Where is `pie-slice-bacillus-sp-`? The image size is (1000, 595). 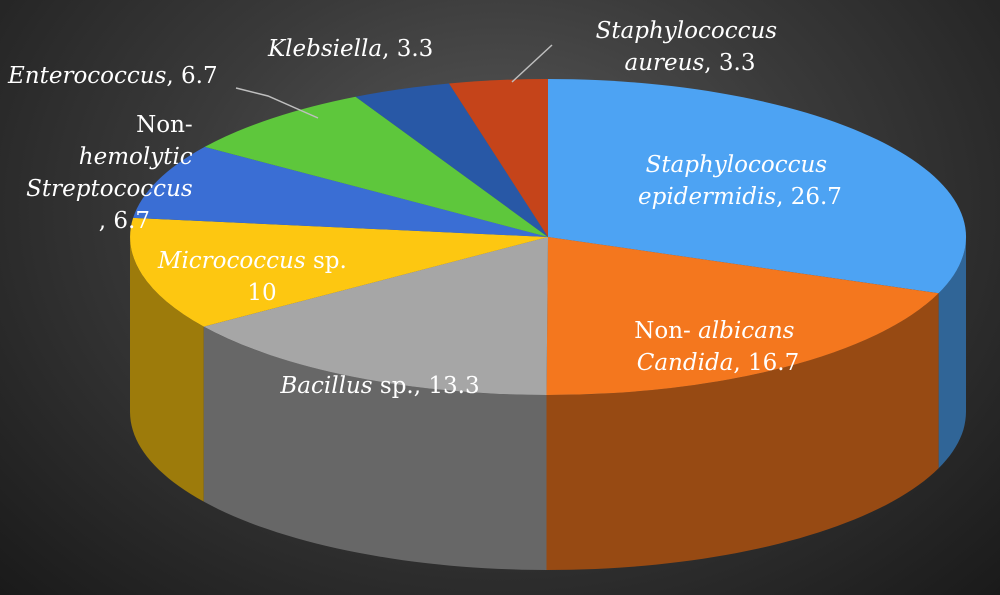 pie-slice-bacillus-sp- is located at coordinates (376, 316).